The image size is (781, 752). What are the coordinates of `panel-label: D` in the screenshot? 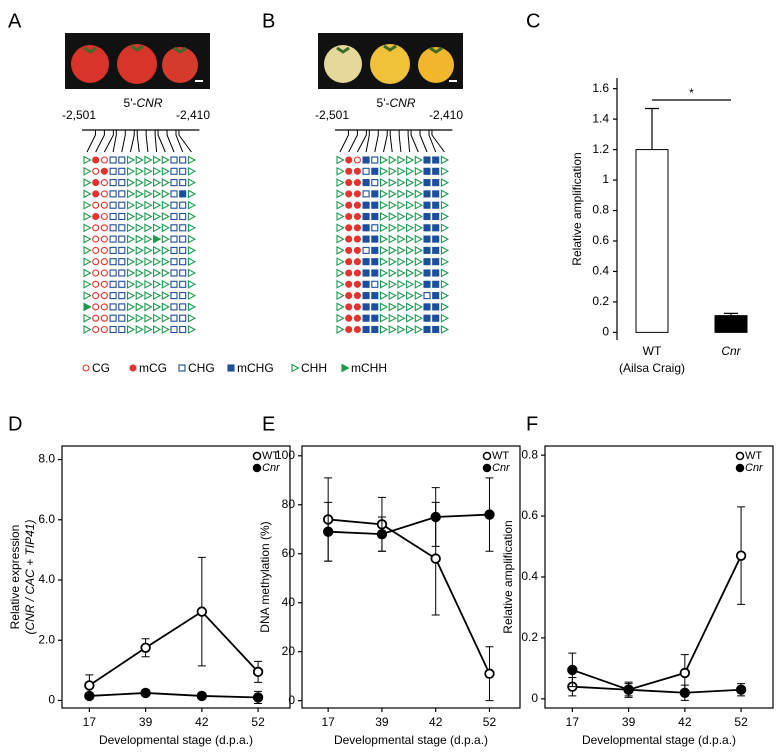 It's located at (15, 424).